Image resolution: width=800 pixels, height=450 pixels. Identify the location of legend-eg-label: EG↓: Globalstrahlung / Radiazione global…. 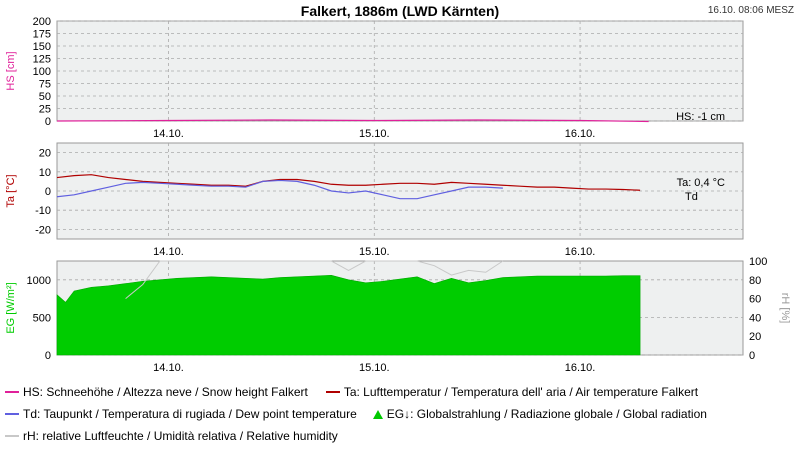
(546, 414).